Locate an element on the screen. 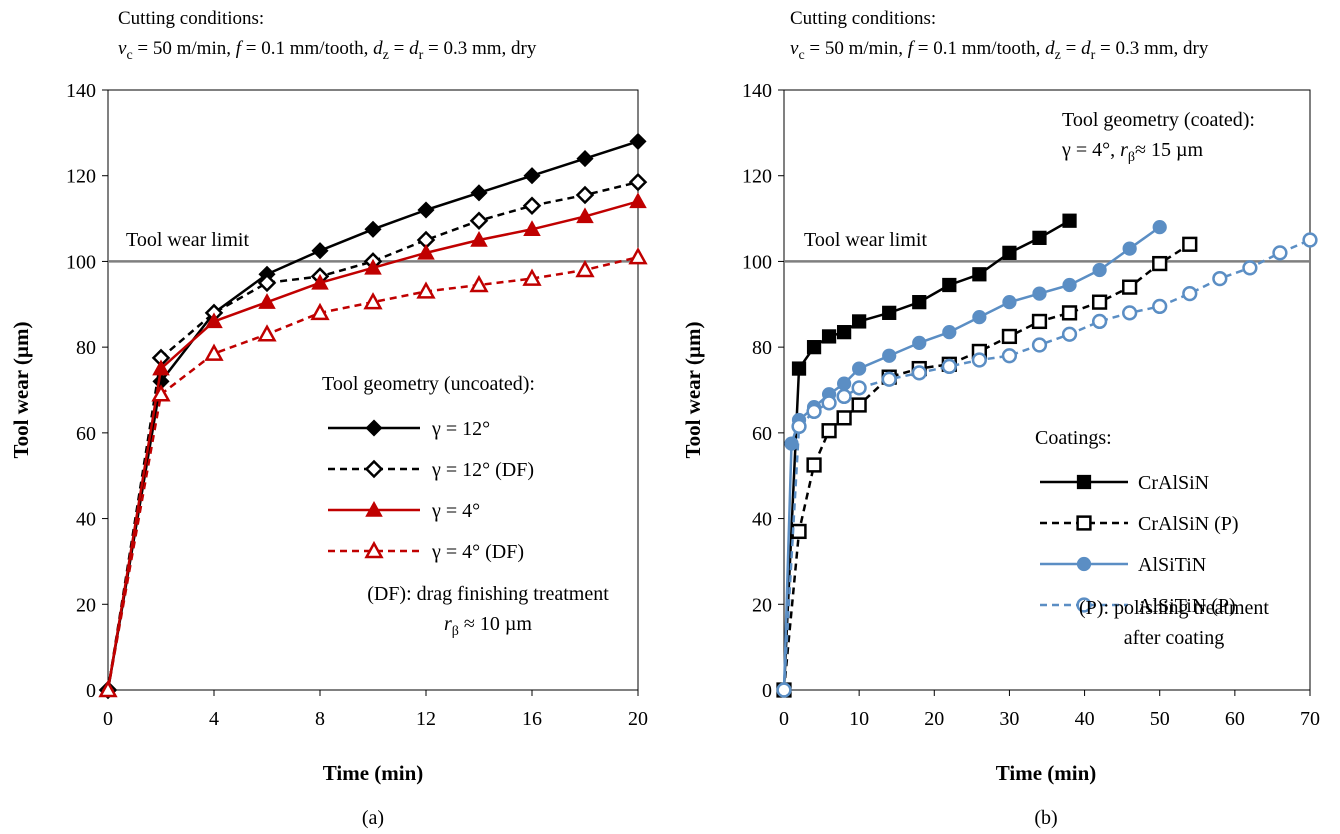 Image resolution: width=1340 pixels, height=834 pixels. treatment-note-line: after coating is located at coordinates (1174, 638).